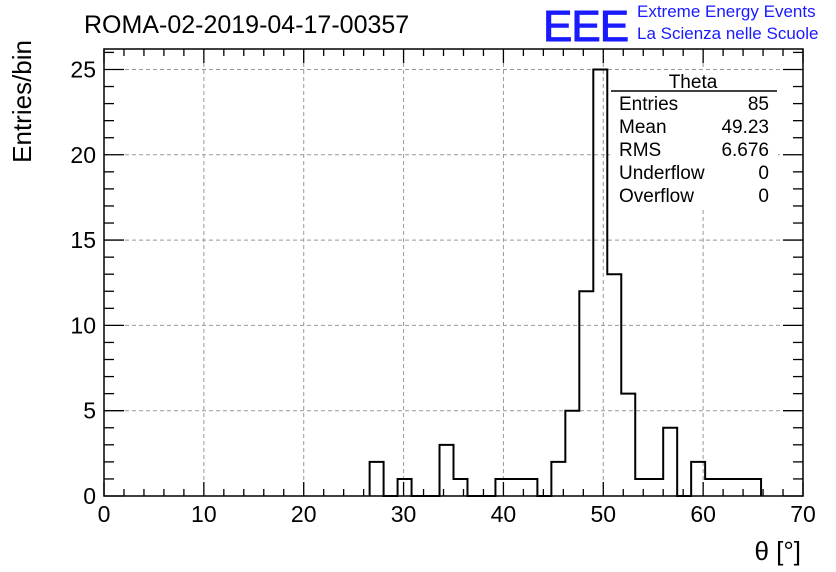 The height and width of the screenshot is (572, 836). I want to click on stats-row-value: 49.23, so click(745, 127).